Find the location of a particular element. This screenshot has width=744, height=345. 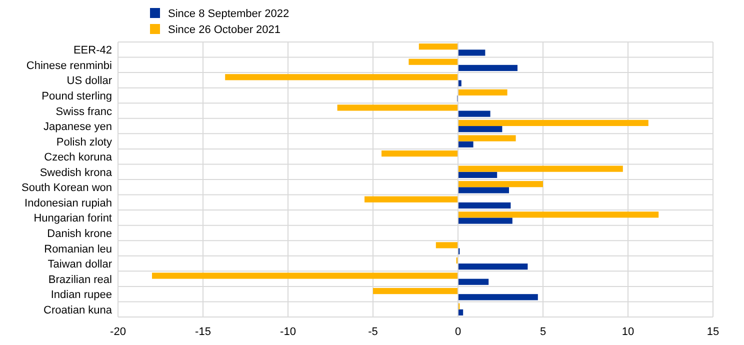

y-tick-label: Polish zloty is located at coordinates (84, 142).